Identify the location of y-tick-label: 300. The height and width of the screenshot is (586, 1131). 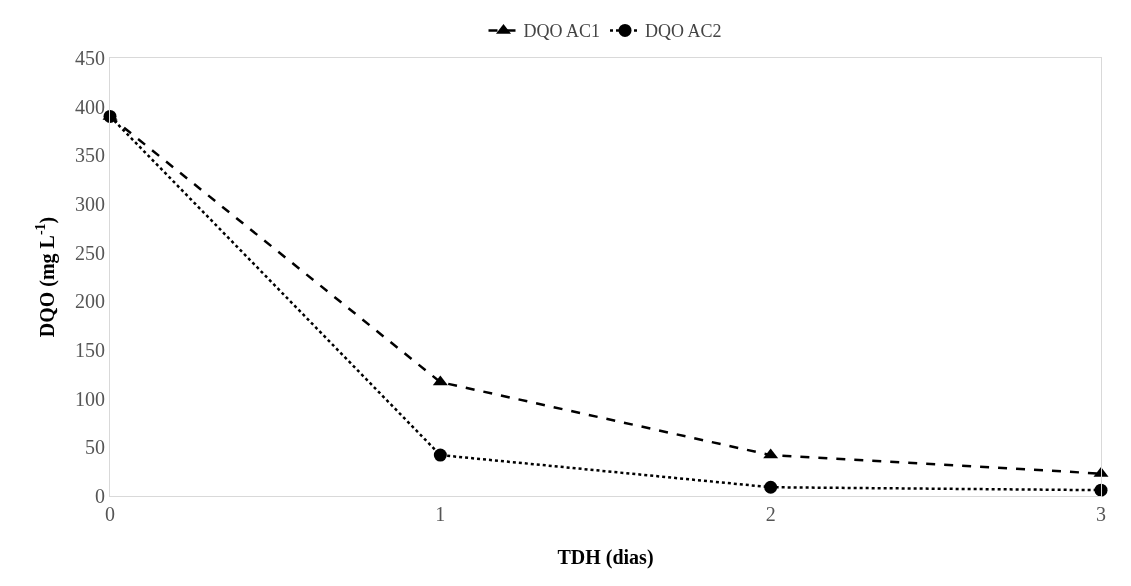
(90, 204).